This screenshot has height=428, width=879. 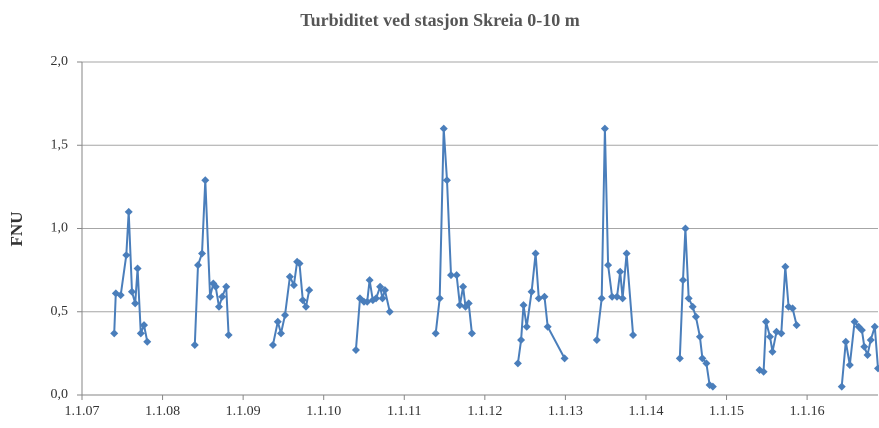 What do you see at coordinates (243, 411) in the screenshot?
I see `x-tick-label: 1.1.09` at bounding box center [243, 411].